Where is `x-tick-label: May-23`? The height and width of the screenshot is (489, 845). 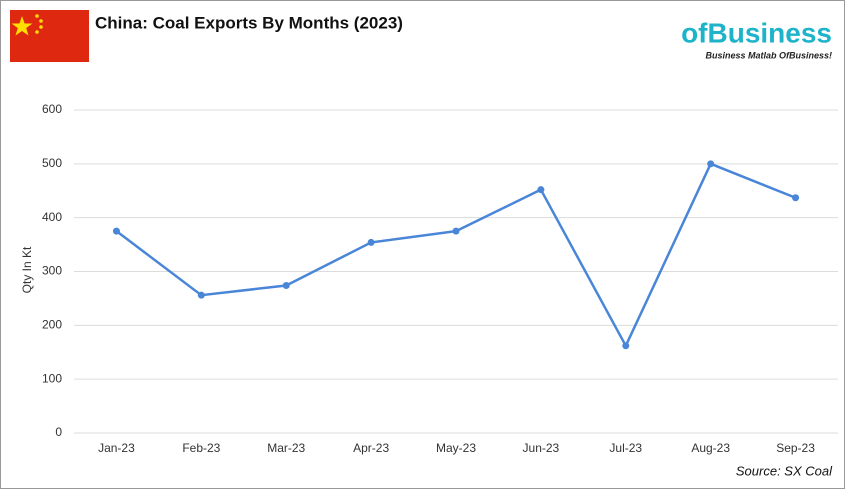
x-tick-label: May-23 is located at coordinates (456, 448).